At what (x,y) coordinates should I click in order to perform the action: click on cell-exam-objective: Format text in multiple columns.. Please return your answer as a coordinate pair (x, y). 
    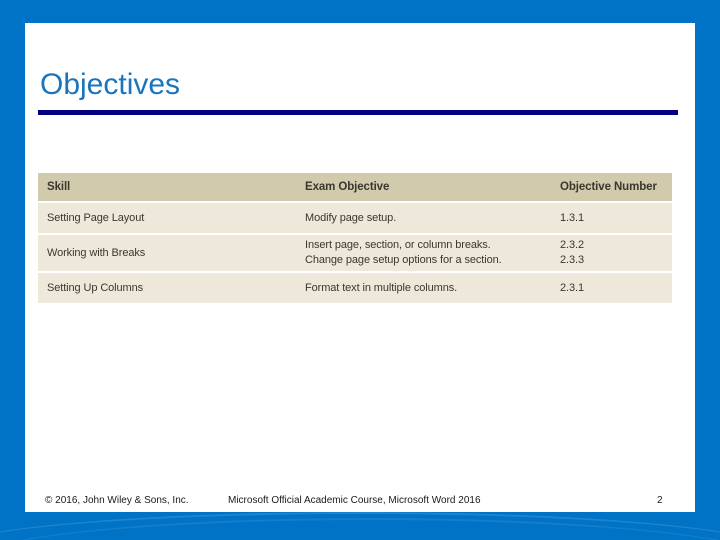
    Looking at the image, I should click on (381, 287).